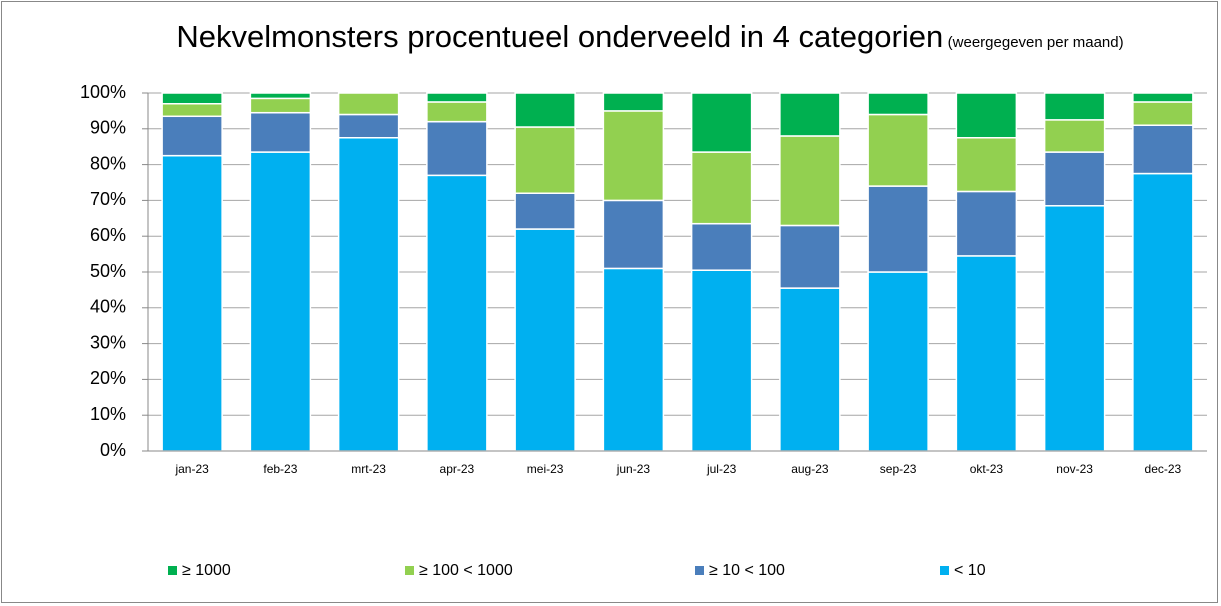 The width and height of the screenshot is (1221, 606). What do you see at coordinates (1163, 469) in the screenshot?
I see `x-tick-label: dec-23` at bounding box center [1163, 469].